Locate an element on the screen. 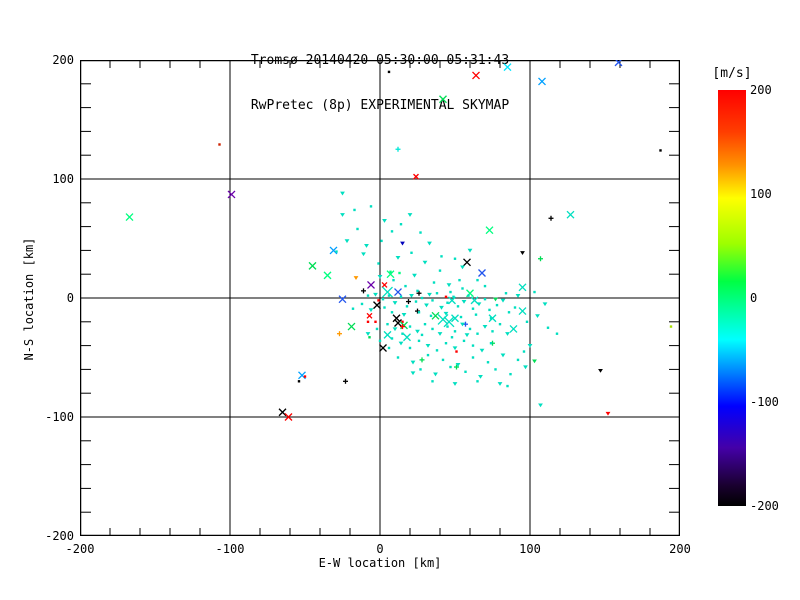 This screenshot has height=600, width=800. y-tick-label: -100 is located at coordinates (59, 417).